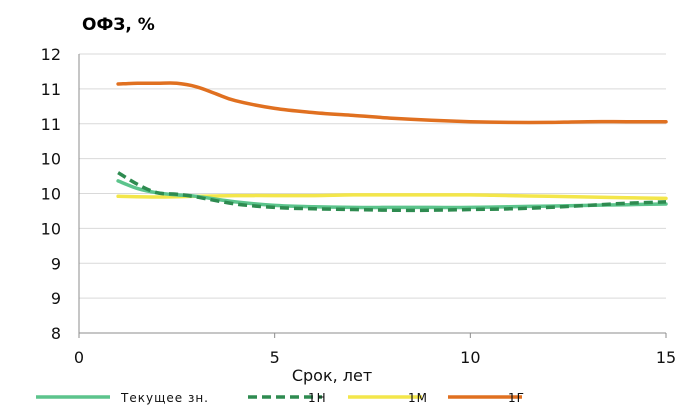 This screenshot has height=405, width=681. I want to click on legend-label: 1Г, so click(516, 398).